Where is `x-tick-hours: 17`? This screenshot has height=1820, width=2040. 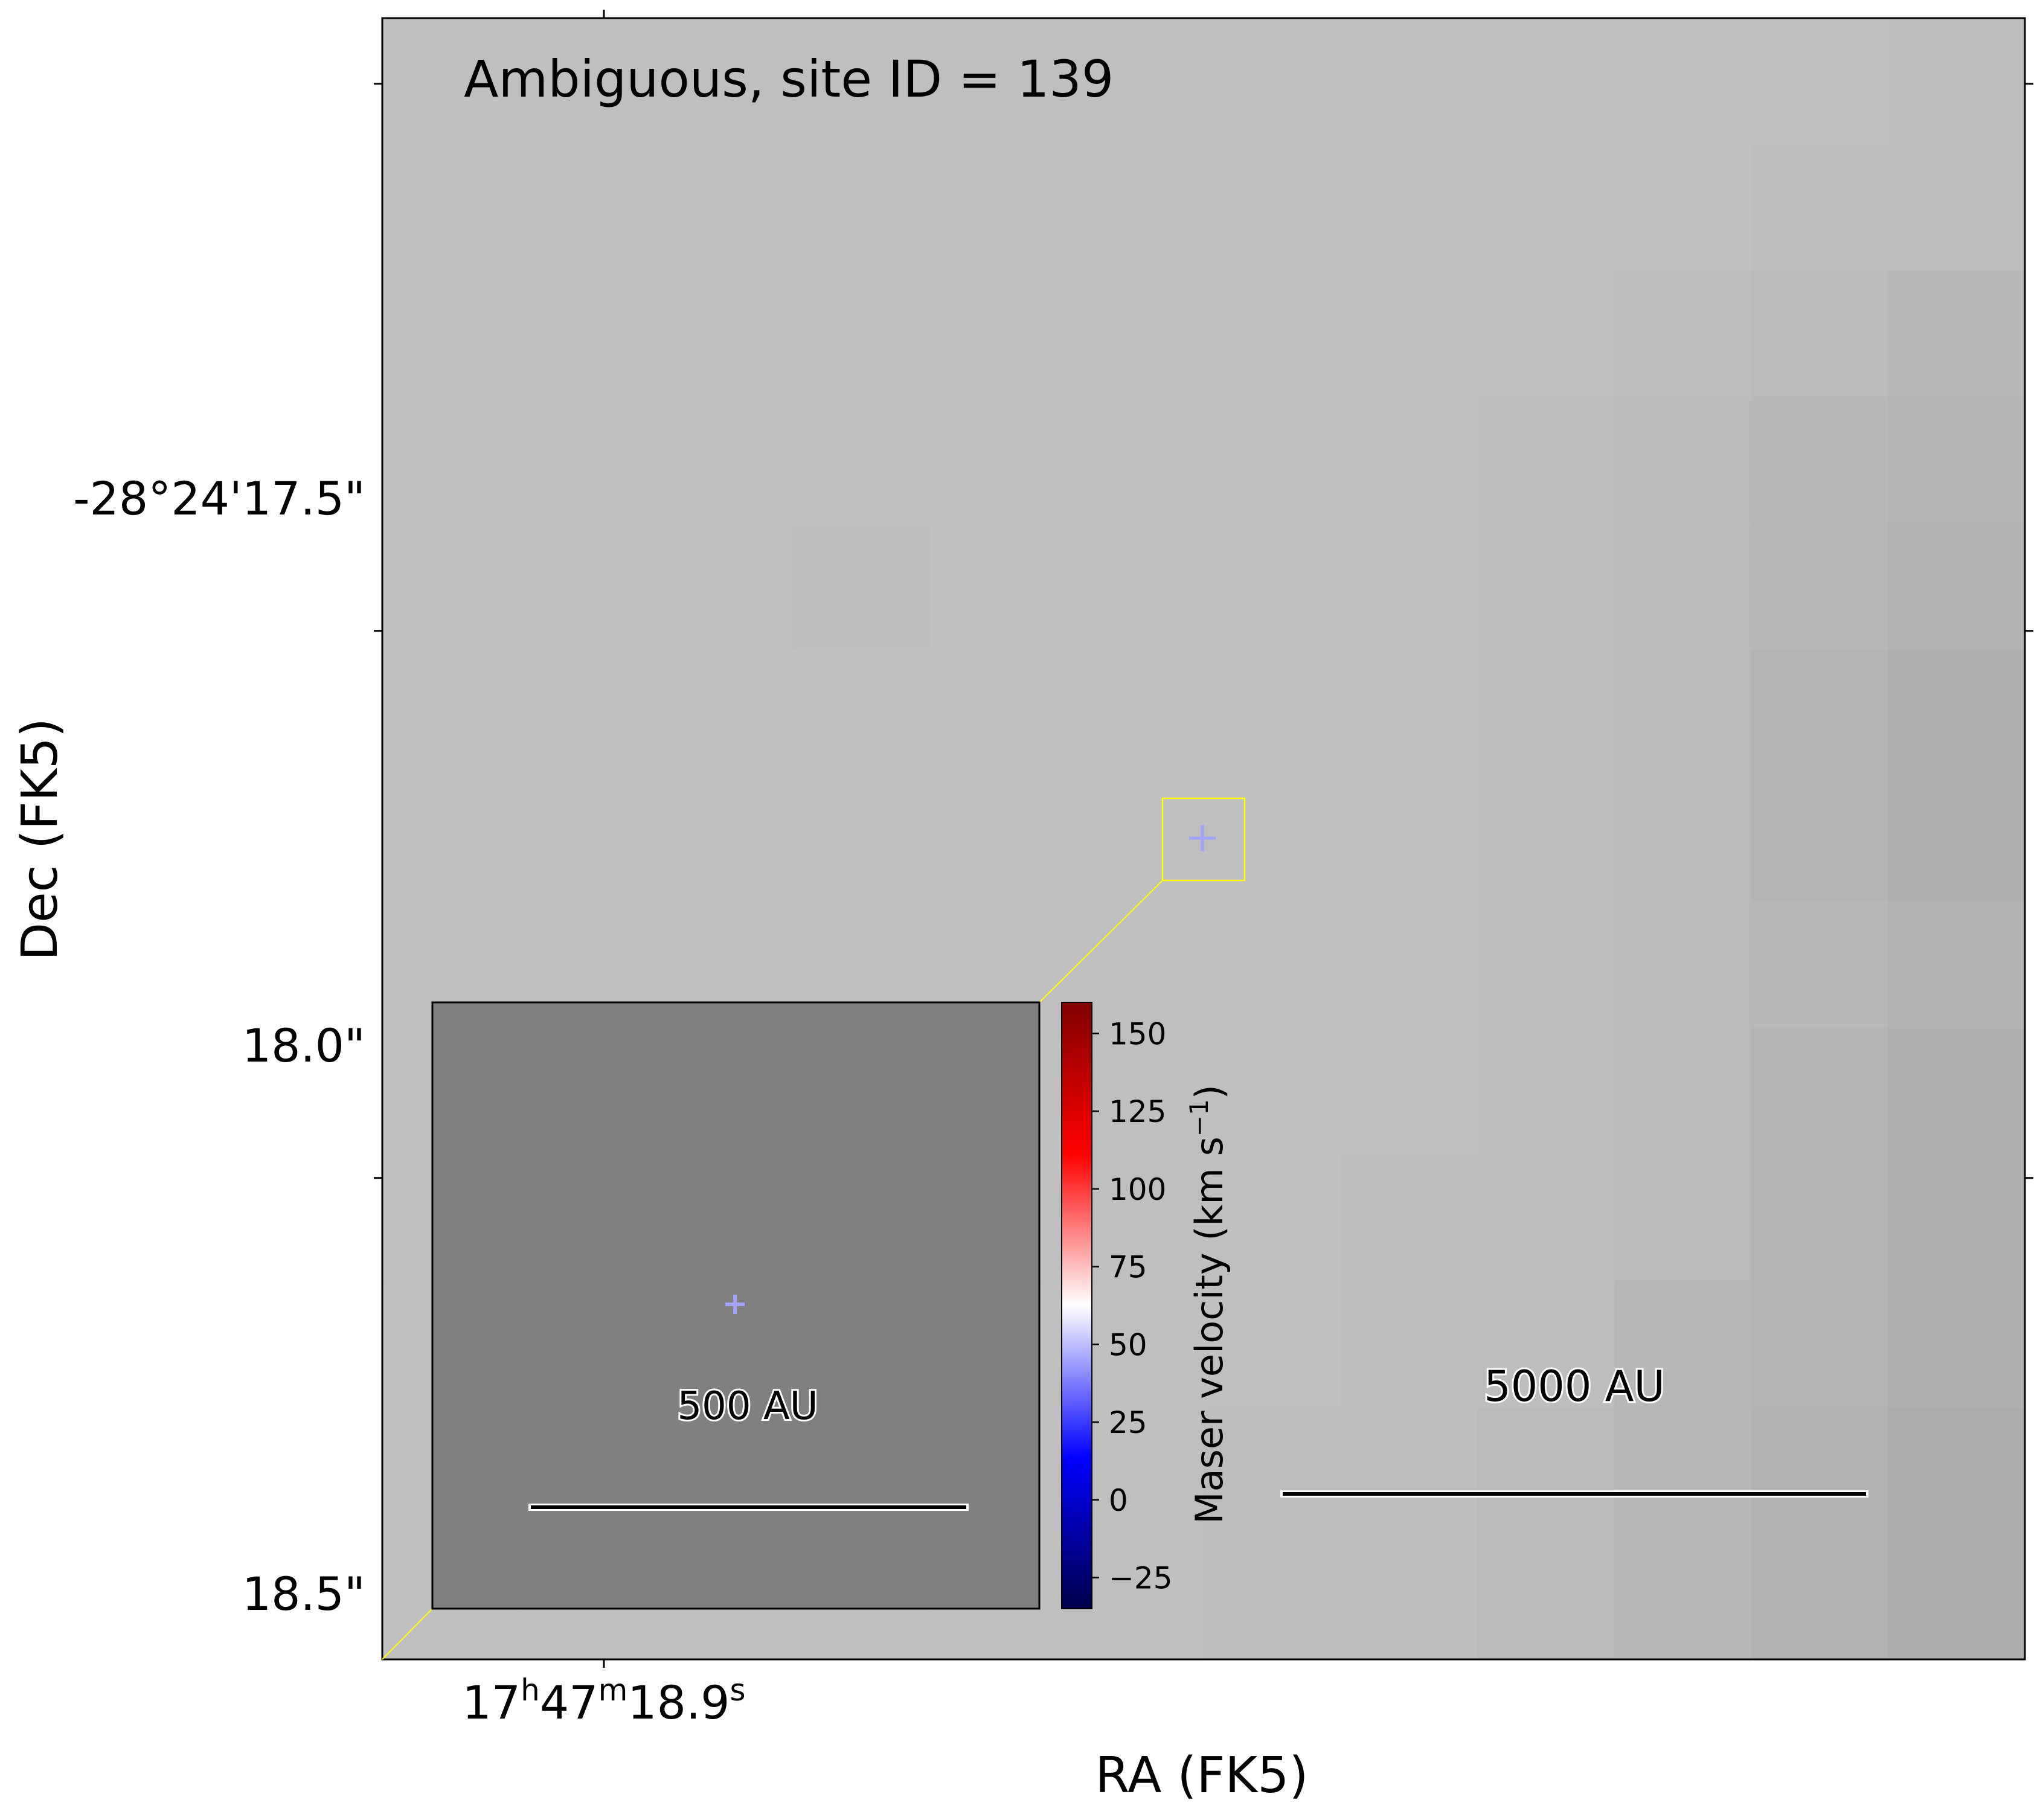
x-tick-hours: 17 is located at coordinates (491, 1702).